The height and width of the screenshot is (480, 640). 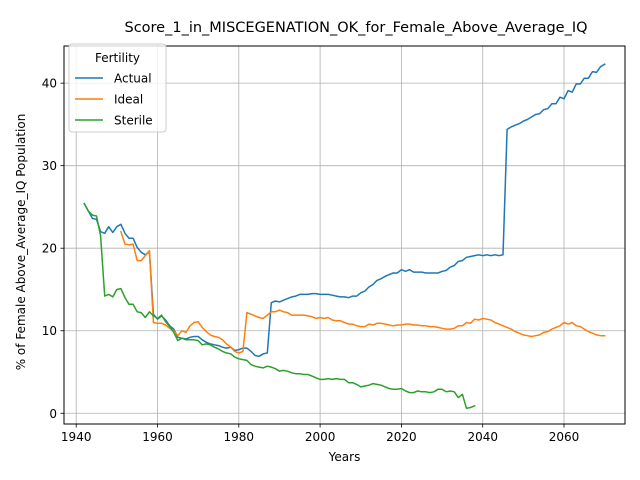 I want to click on legend-items: Actual Ideal Sterile, so click(x=114, y=100).